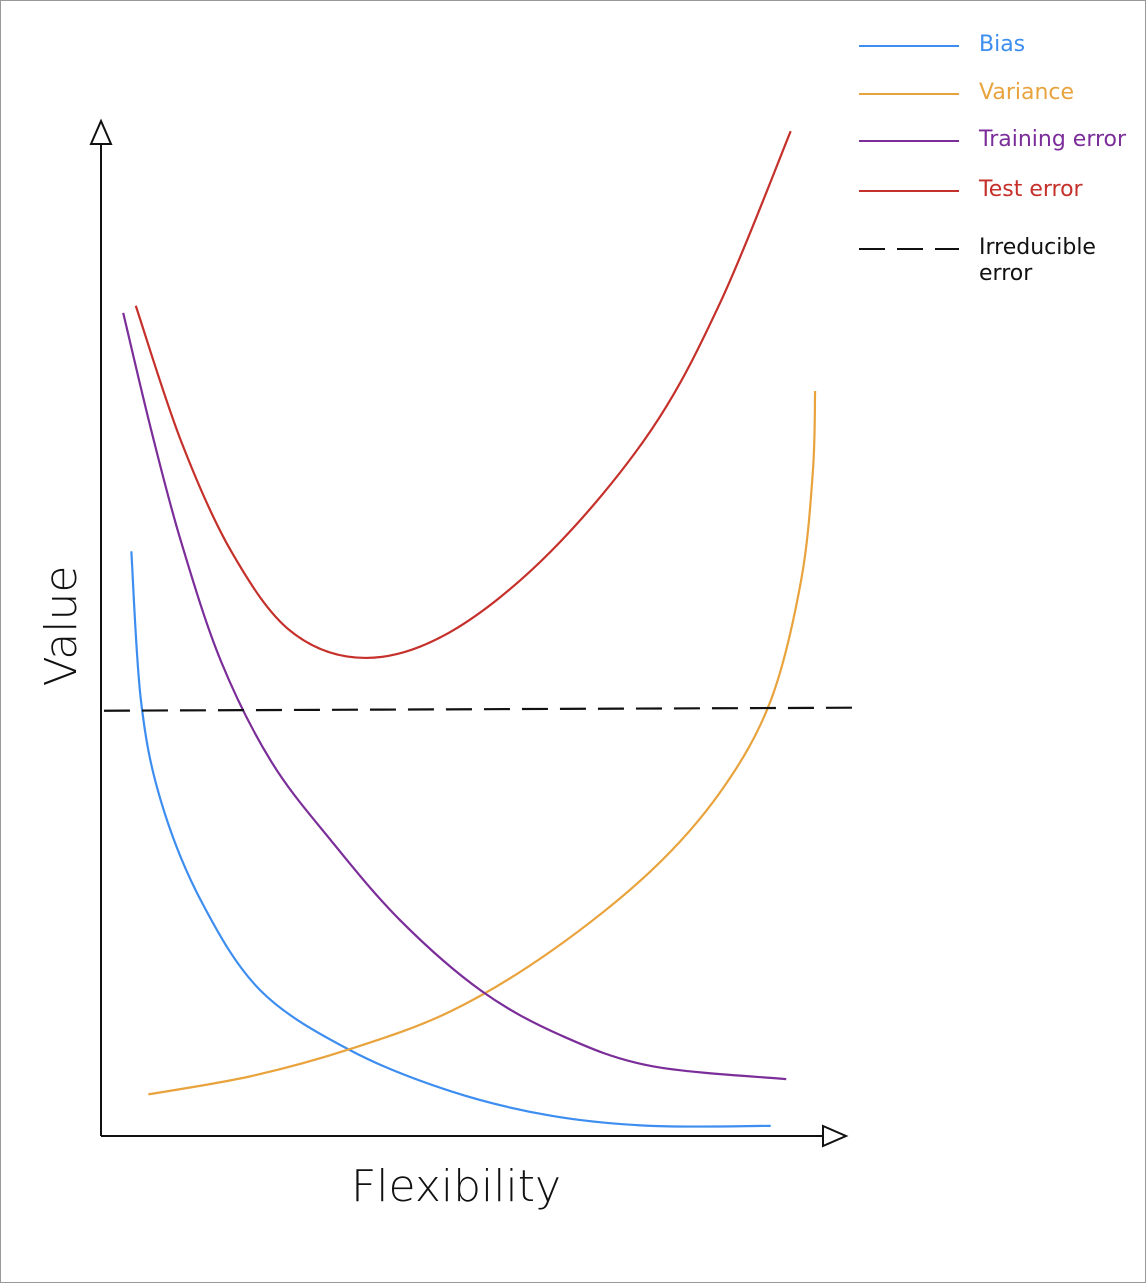 This screenshot has height=1283, width=1146. Describe the element at coordinates (1002, 44) in the screenshot. I see `legend-label: Bias` at that location.